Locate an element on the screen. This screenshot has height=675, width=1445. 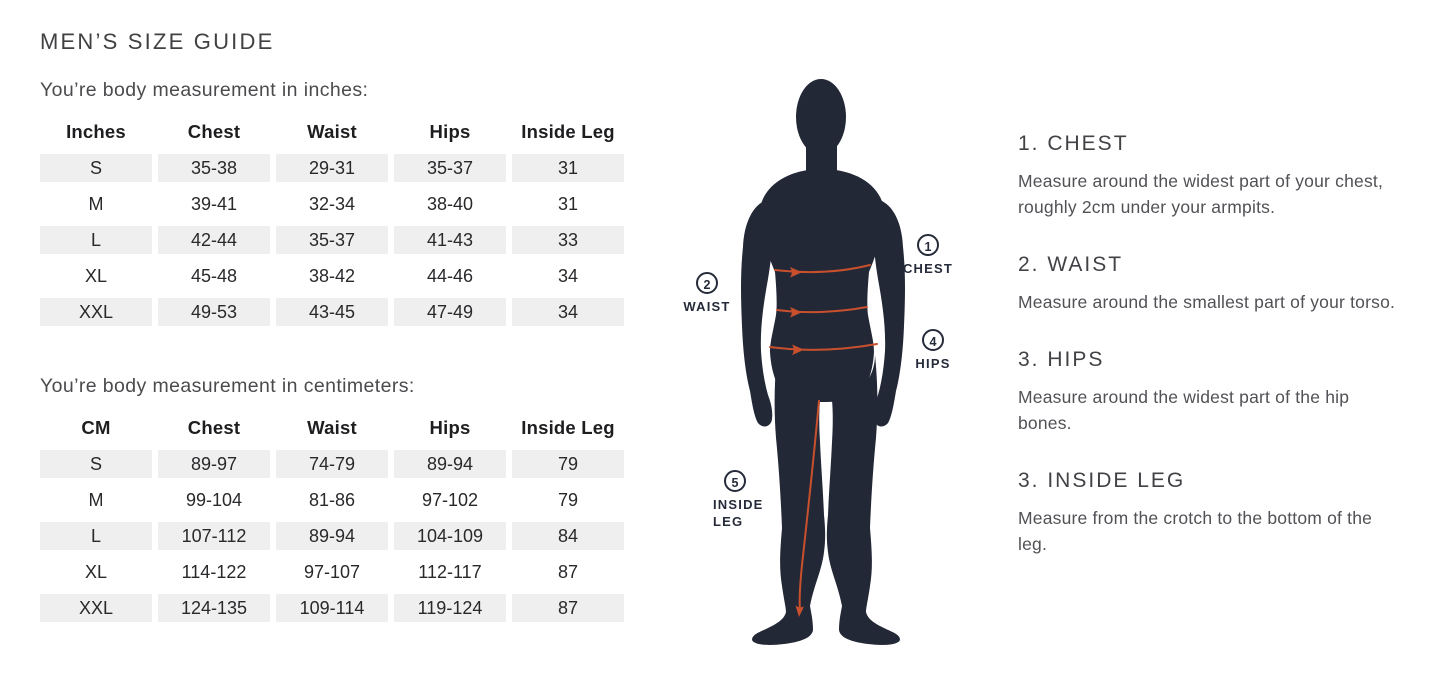
instruction-heading: 1. CHEST is located at coordinates (1073, 143).